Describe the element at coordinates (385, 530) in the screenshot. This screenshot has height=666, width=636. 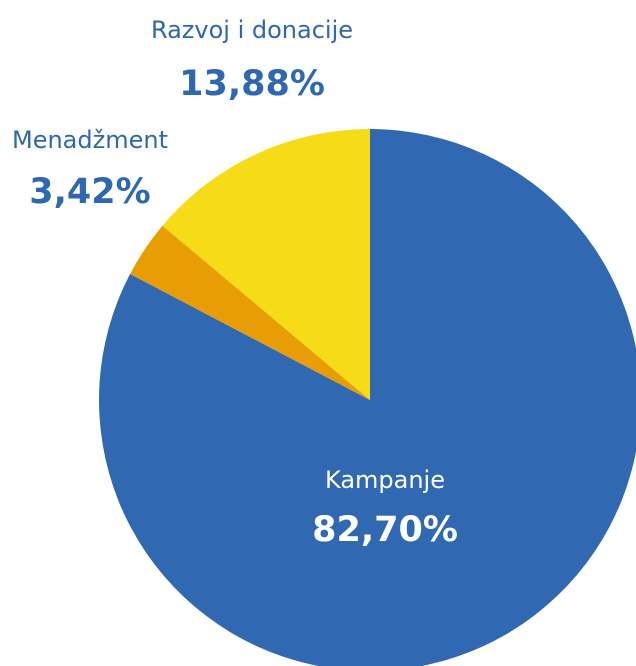
I see `slice-value-kampanje: 82,70%` at that location.